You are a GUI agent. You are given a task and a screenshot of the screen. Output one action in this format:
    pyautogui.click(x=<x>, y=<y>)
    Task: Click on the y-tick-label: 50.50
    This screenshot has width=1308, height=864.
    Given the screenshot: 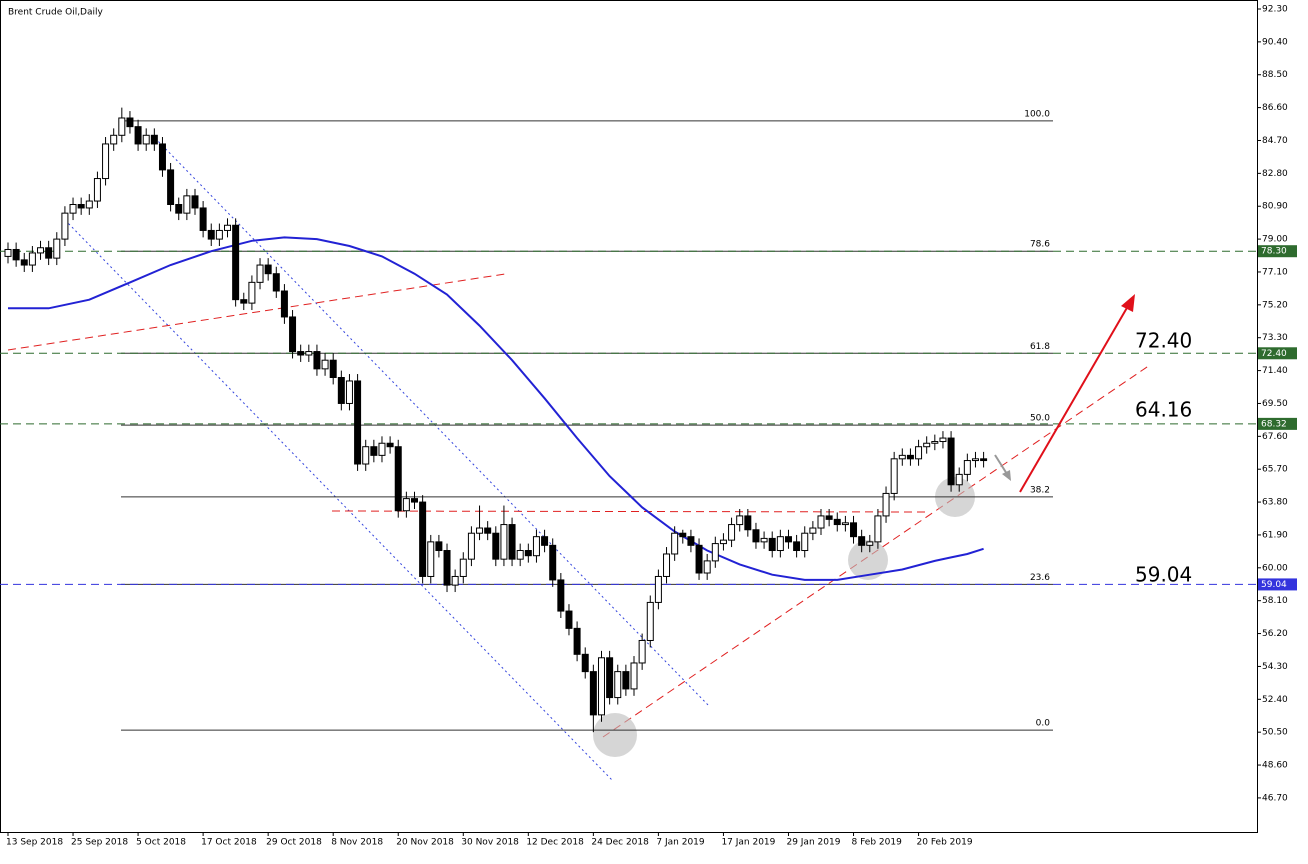 What is the action you would take?
    pyautogui.click(x=1275, y=733)
    